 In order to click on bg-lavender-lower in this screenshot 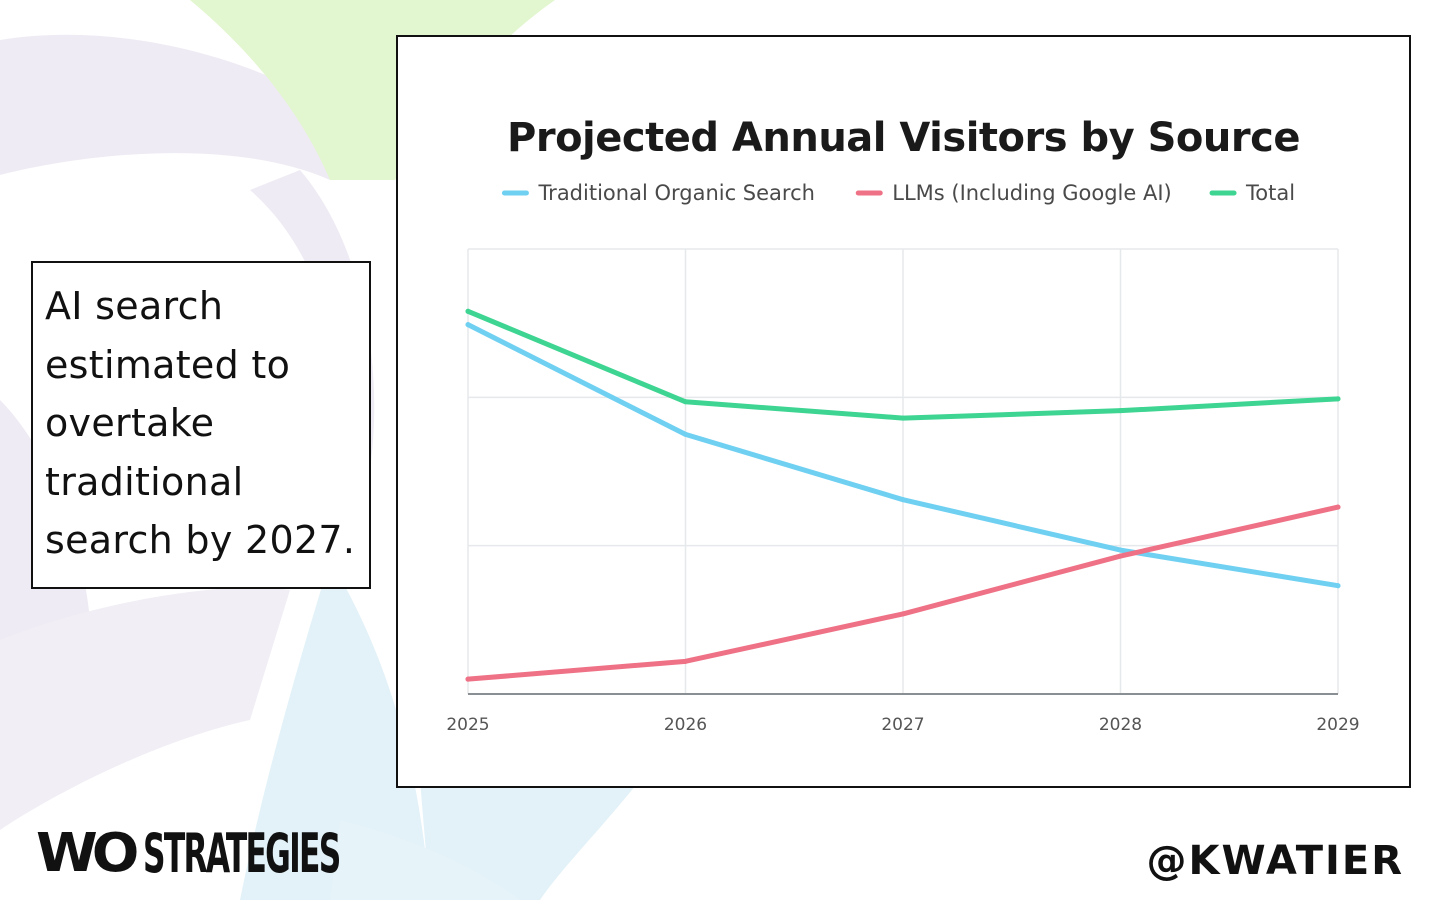, I will do `click(145, 708)`.